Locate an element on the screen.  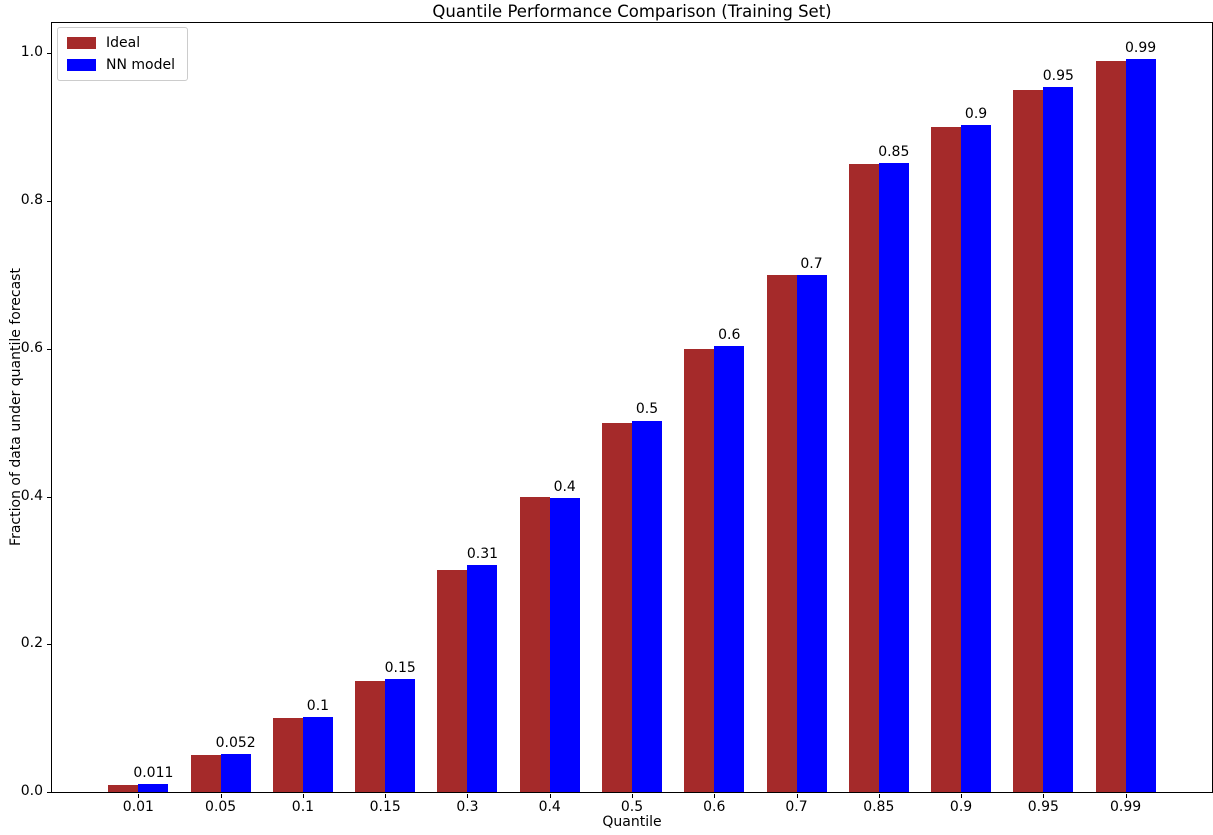
bar-nn-model-0.1 is located at coordinates (317, 754).